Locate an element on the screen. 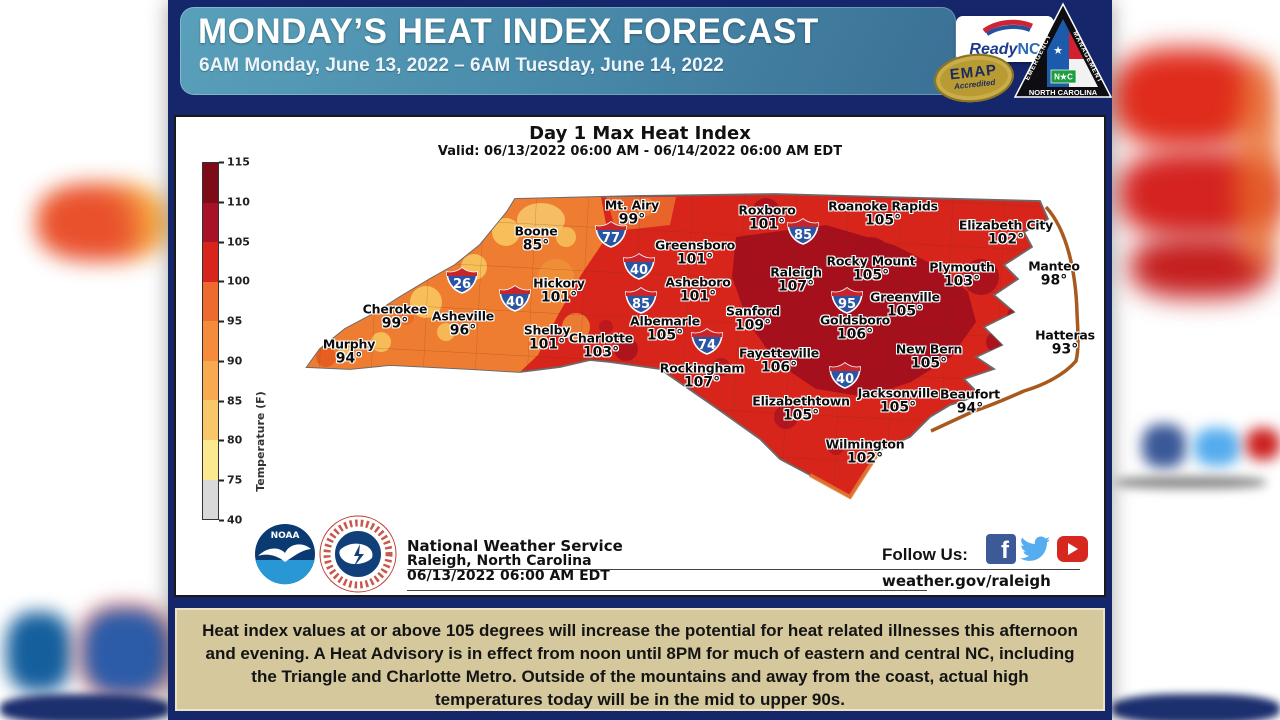 This screenshot has height=720, width=1280. colorbar-tick: 110 is located at coordinates (234, 202).